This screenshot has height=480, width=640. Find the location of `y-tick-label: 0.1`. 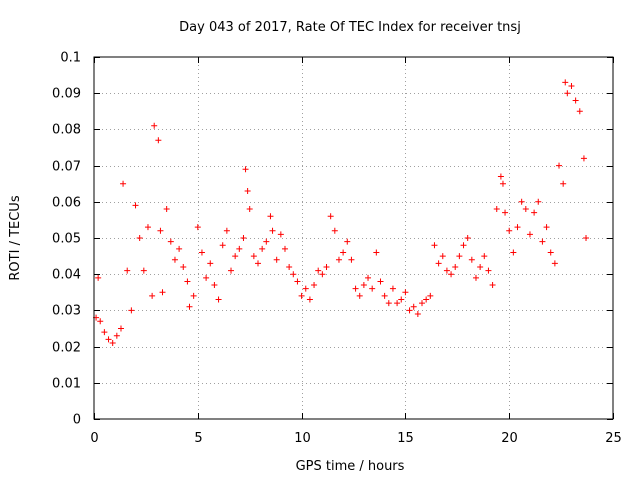

y-tick-label: 0.1 is located at coordinates (70, 58).